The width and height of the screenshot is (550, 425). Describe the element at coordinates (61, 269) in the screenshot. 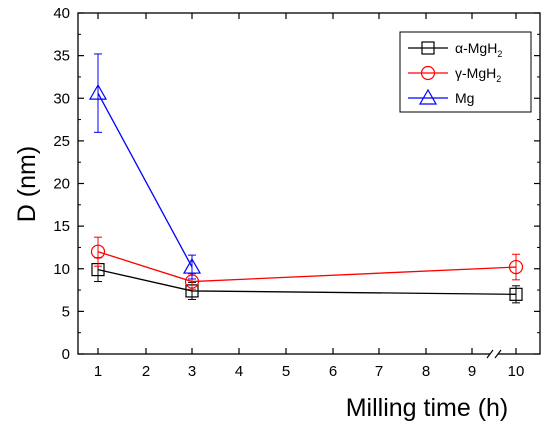

I see `y-tick-label: 10` at that location.